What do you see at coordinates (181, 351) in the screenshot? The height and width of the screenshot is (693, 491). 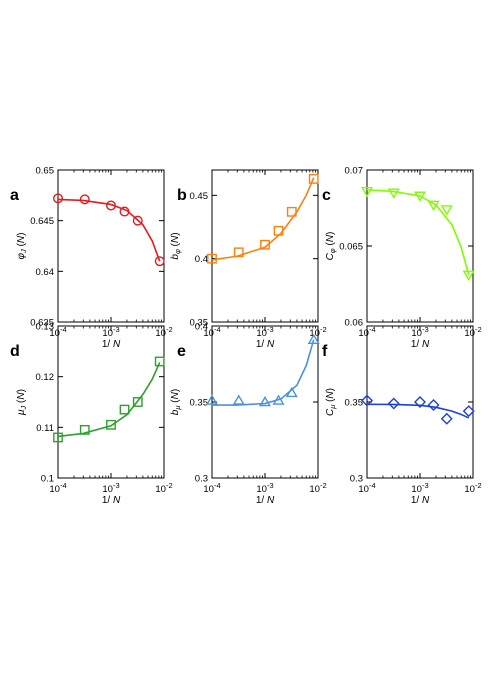 I see `panel-letter: e` at bounding box center [181, 351].